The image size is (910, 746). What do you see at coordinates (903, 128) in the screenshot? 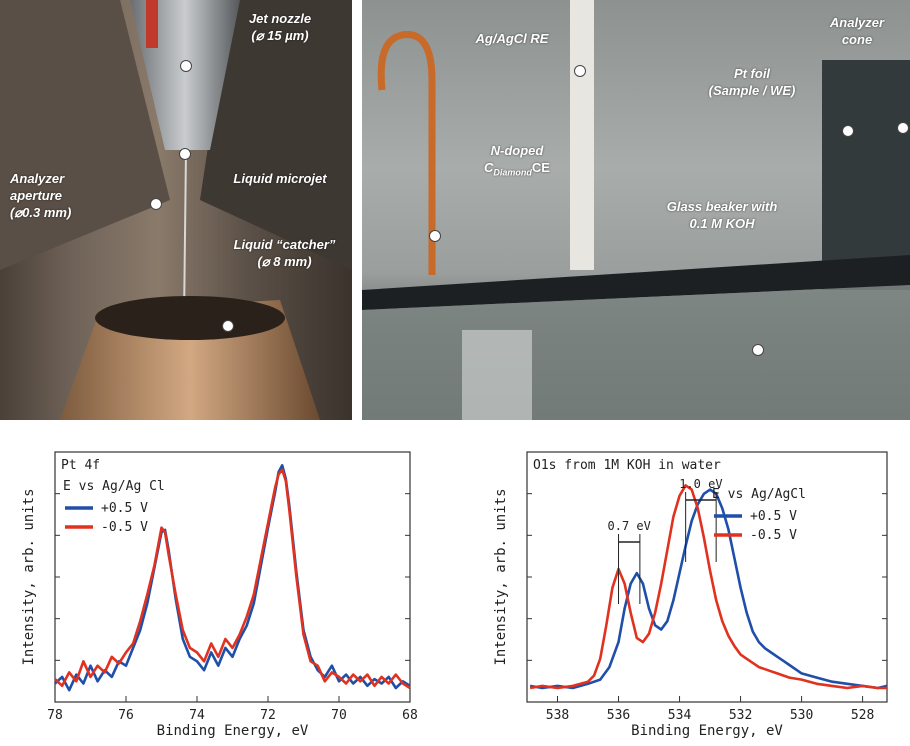
I see `callout-dot-cone` at bounding box center [903, 128].